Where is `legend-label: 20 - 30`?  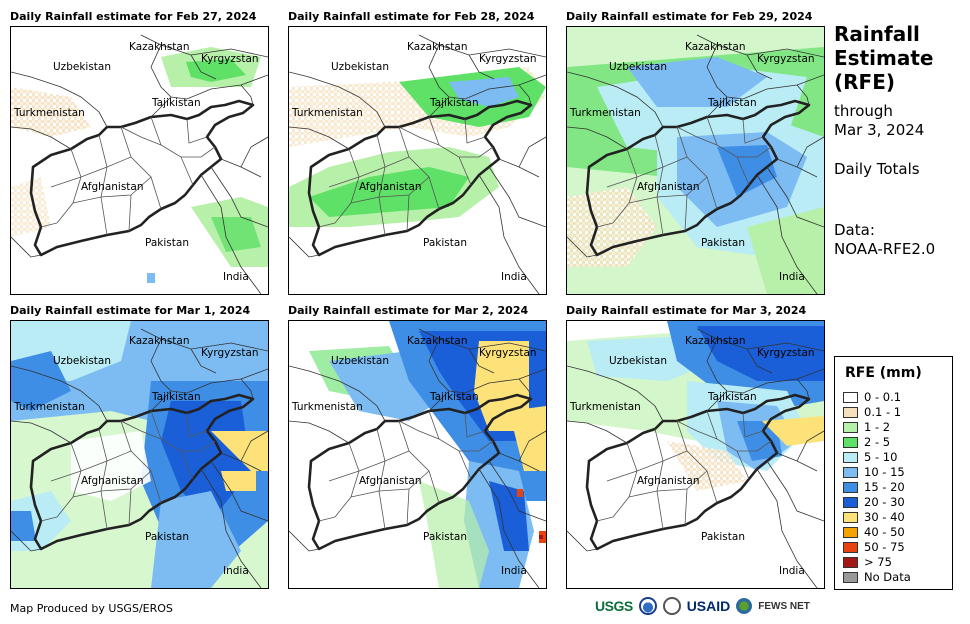
legend-label: 20 - 30 is located at coordinates (884, 502).